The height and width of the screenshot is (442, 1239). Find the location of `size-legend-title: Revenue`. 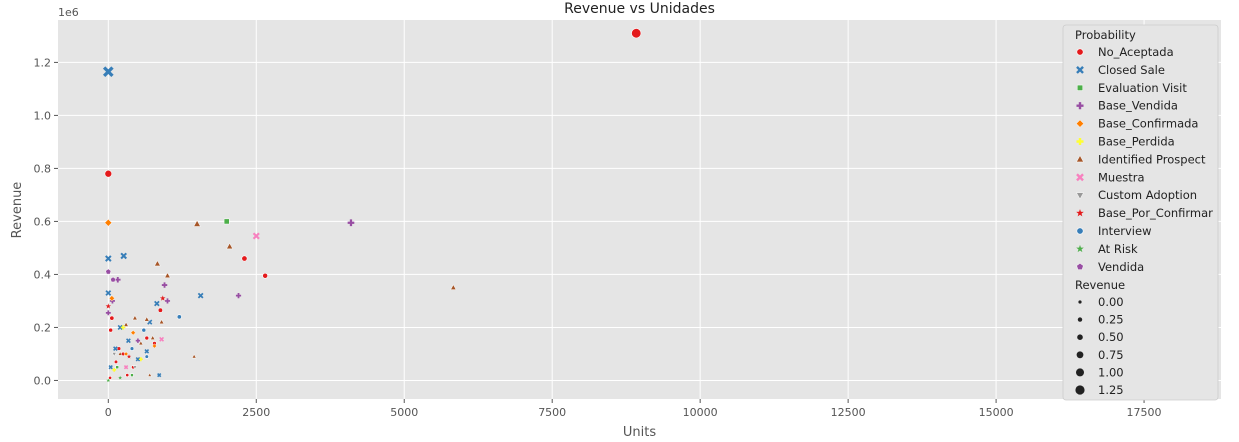

size-legend-title: Revenue is located at coordinates (1100, 285).